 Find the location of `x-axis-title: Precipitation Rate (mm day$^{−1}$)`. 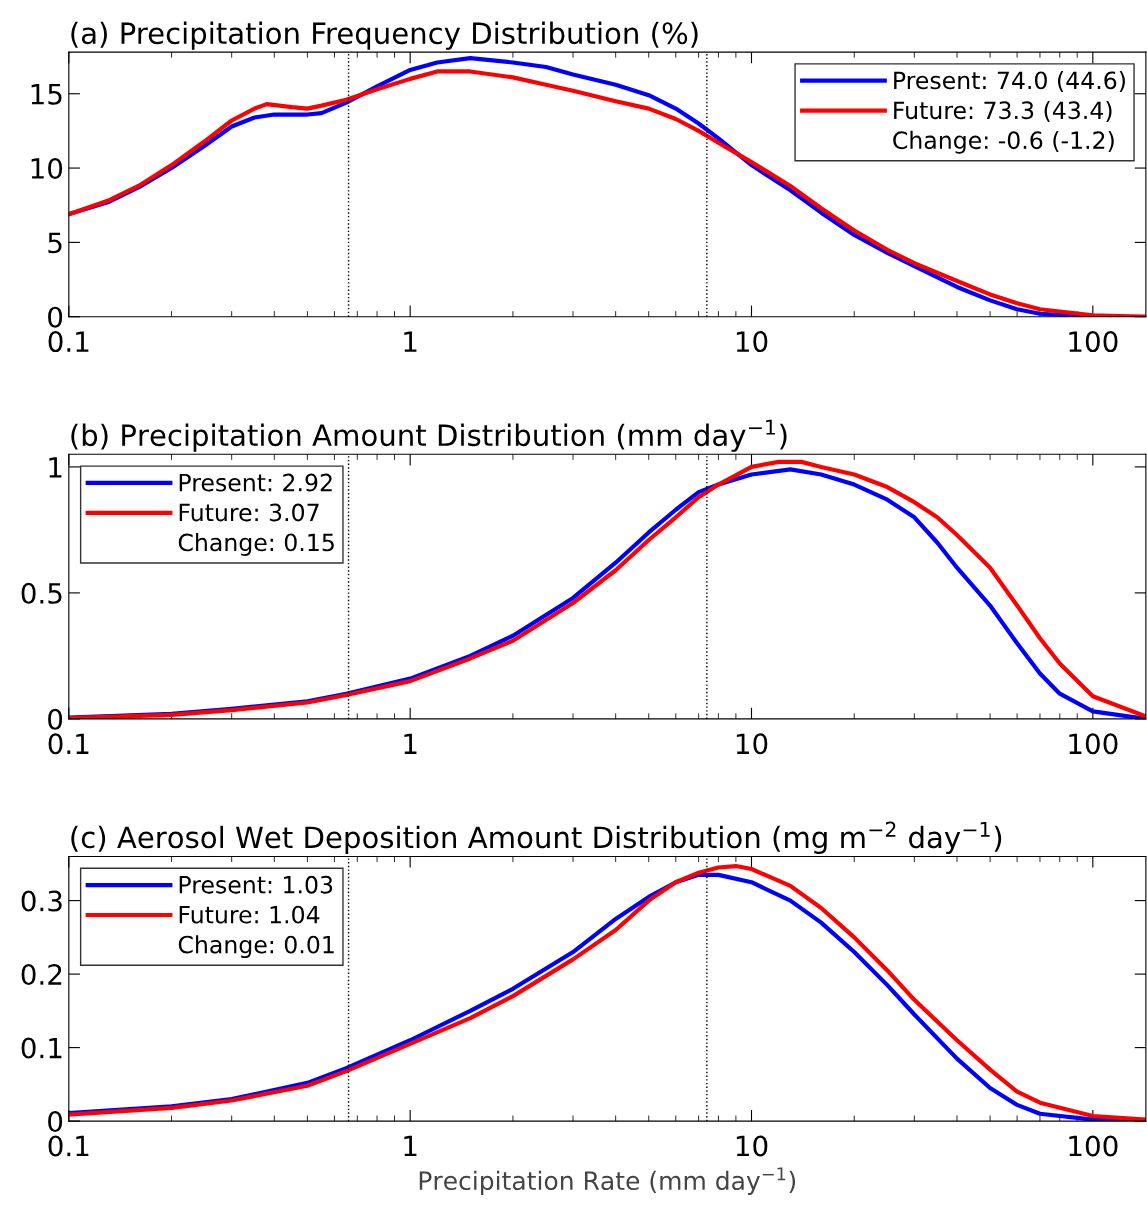

x-axis-title: Precipitation Rate (mm day$^{−1}$) is located at coordinates (607, 1181).